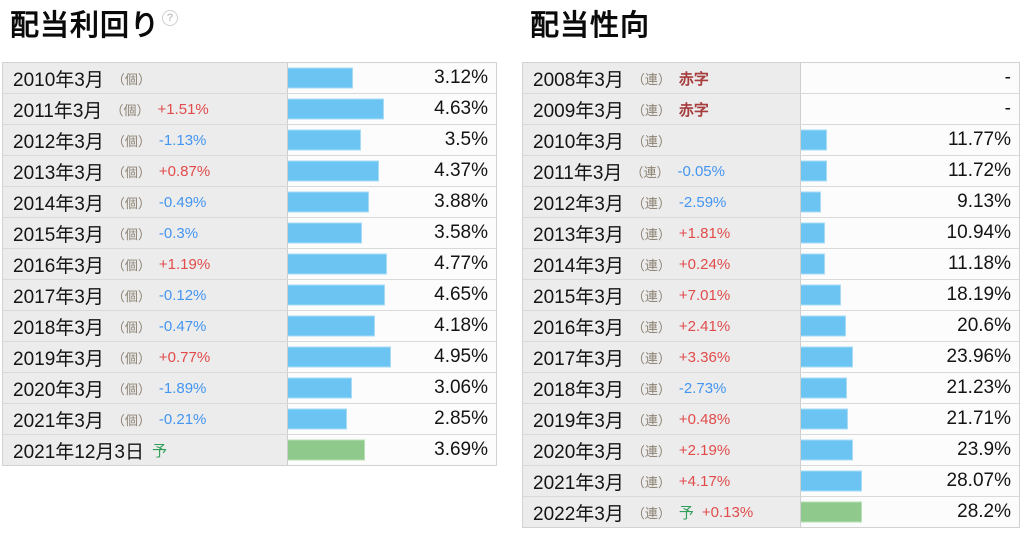  Describe the element at coordinates (910, 512) in the screenshot. I see `bar-value-cell: 28.2%` at that location.